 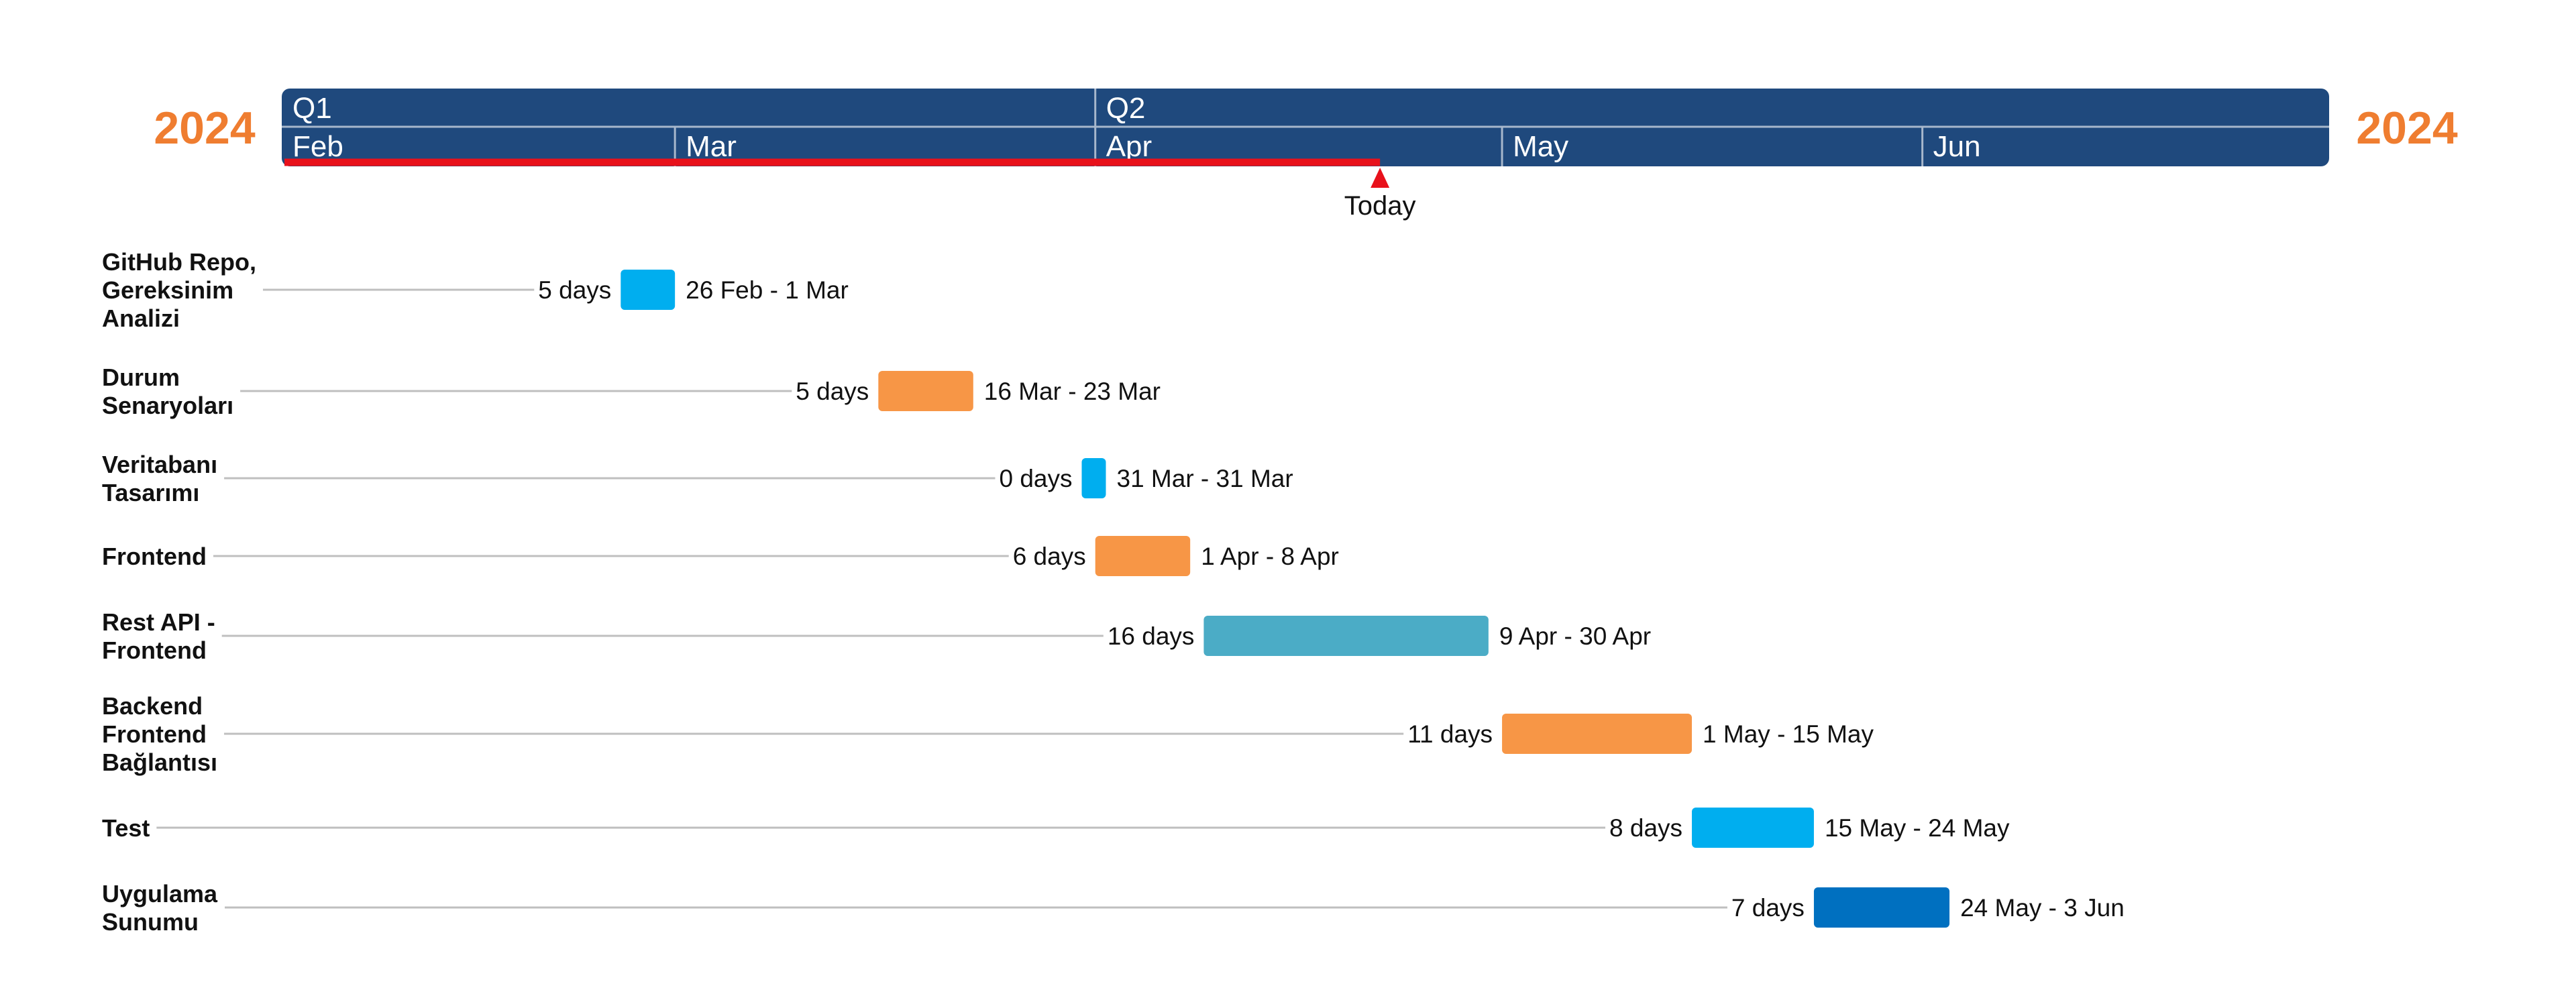 What do you see at coordinates (2406, 128) in the screenshot?
I see `year-label-right: 2024` at bounding box center [2406, 128].